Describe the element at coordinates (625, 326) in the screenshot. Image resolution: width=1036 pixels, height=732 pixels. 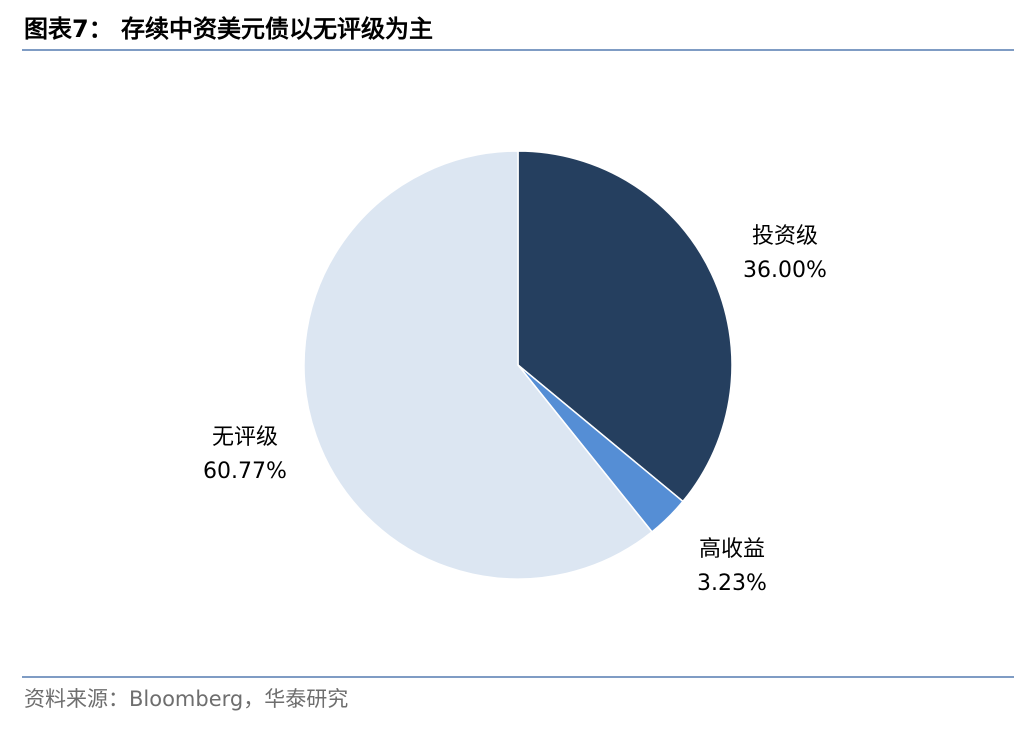
I see `pie-slice` at that location.